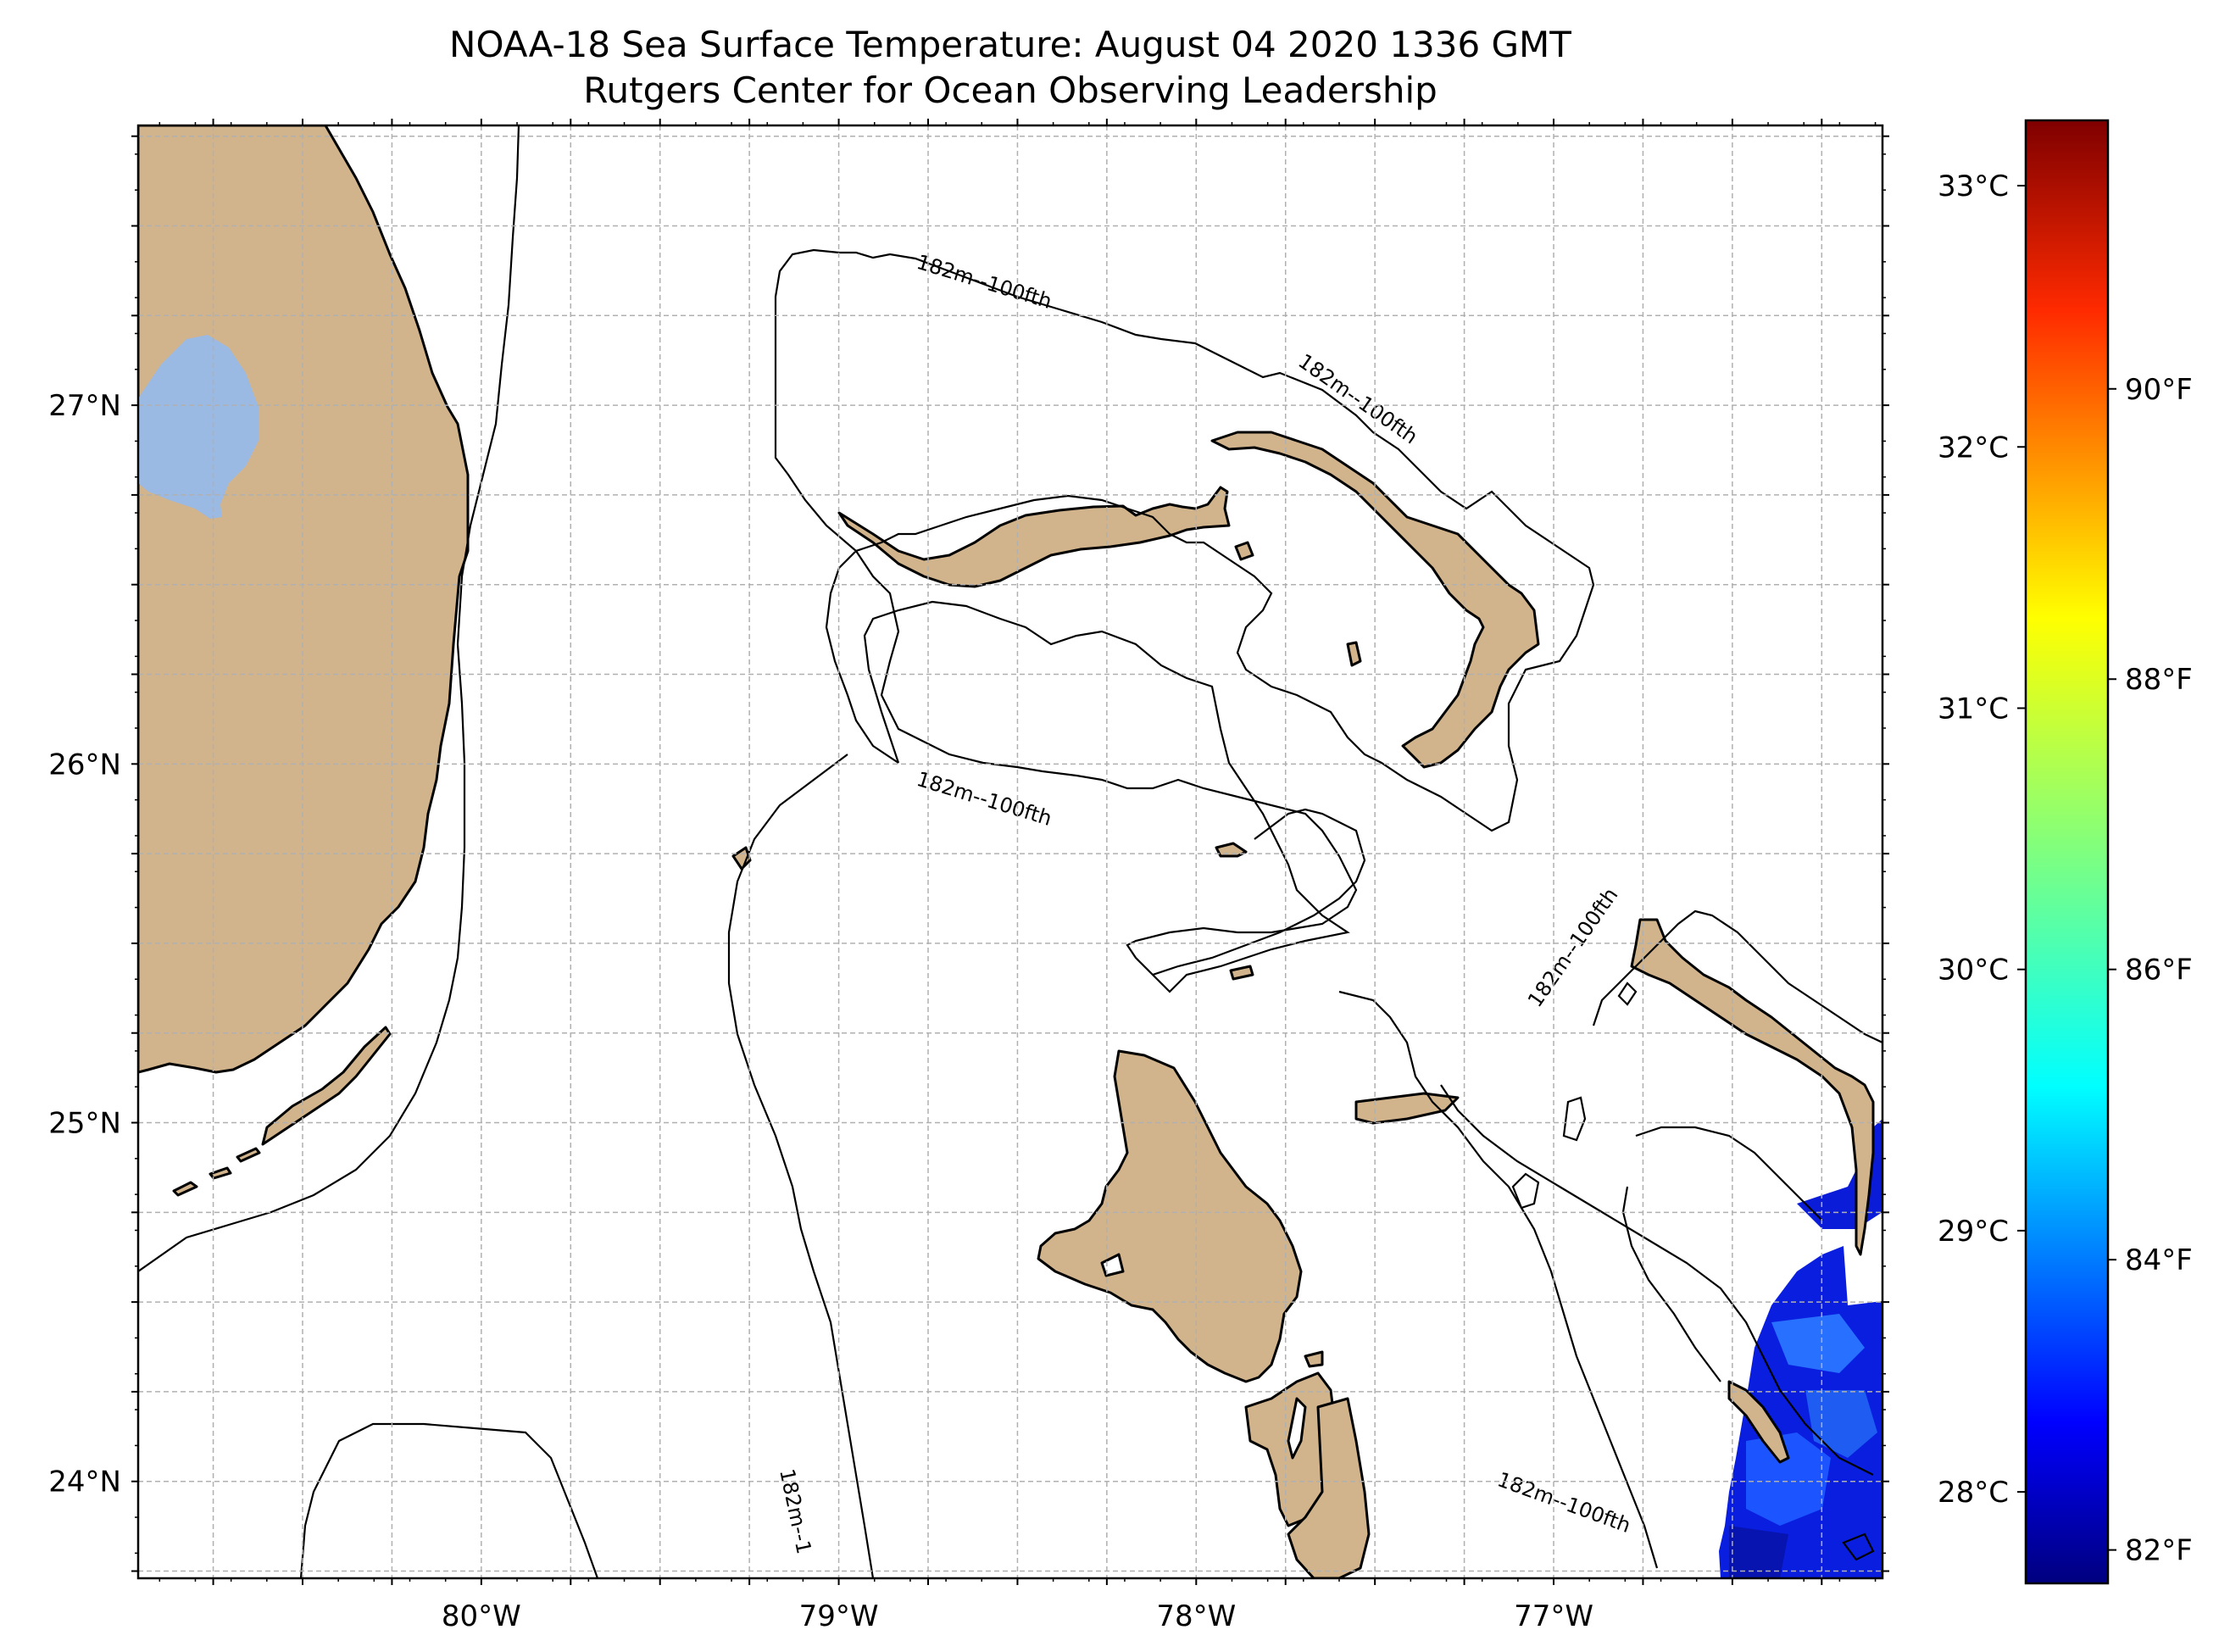  Describe the element at coordinates (2159, 970) in the screenshot. I see `colorbar-fahrenheit-label: 86°F` at that location.